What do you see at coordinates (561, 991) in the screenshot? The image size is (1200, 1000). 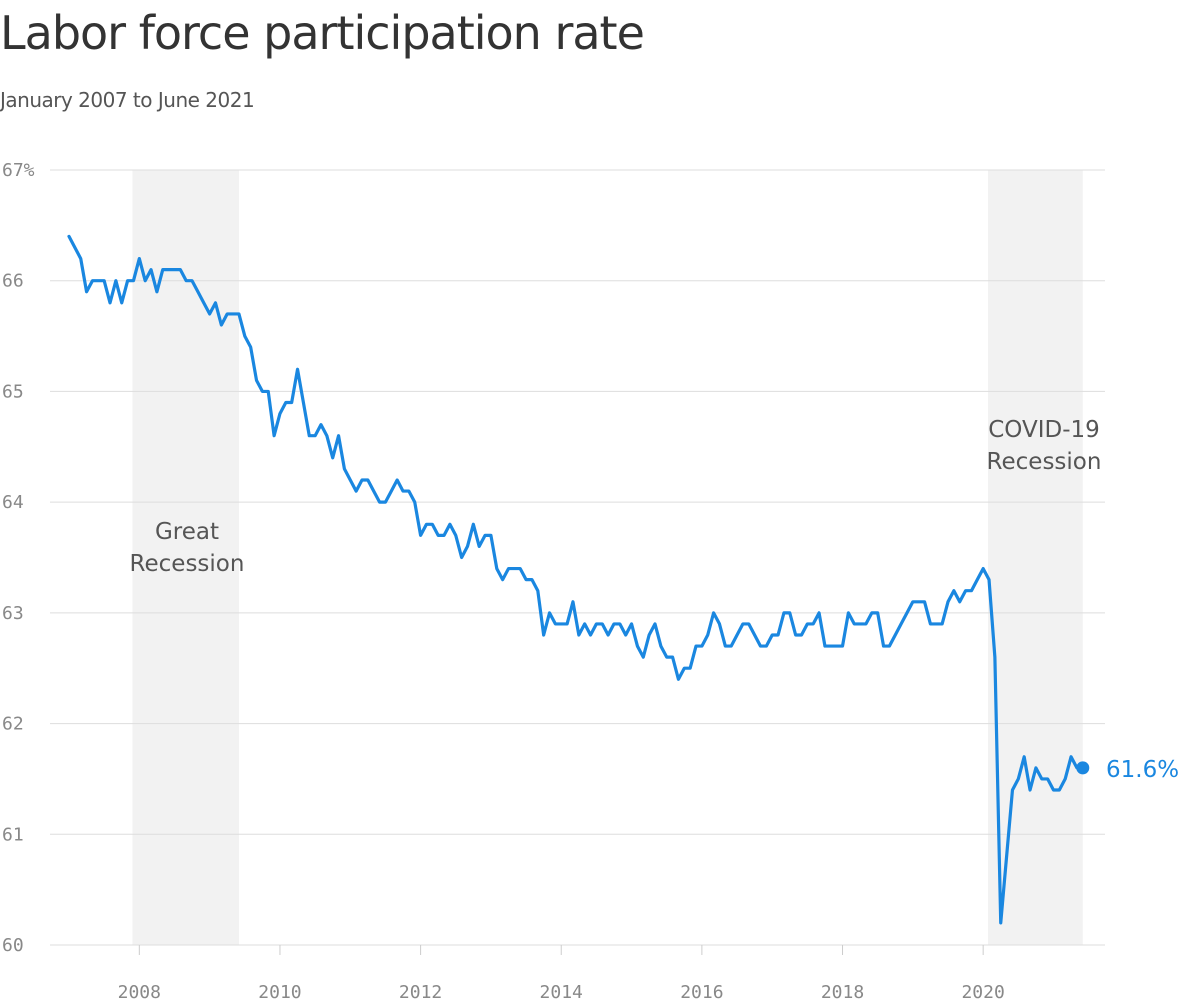 I see `x-tick-label: 2014` at bounding box center [561, 991].